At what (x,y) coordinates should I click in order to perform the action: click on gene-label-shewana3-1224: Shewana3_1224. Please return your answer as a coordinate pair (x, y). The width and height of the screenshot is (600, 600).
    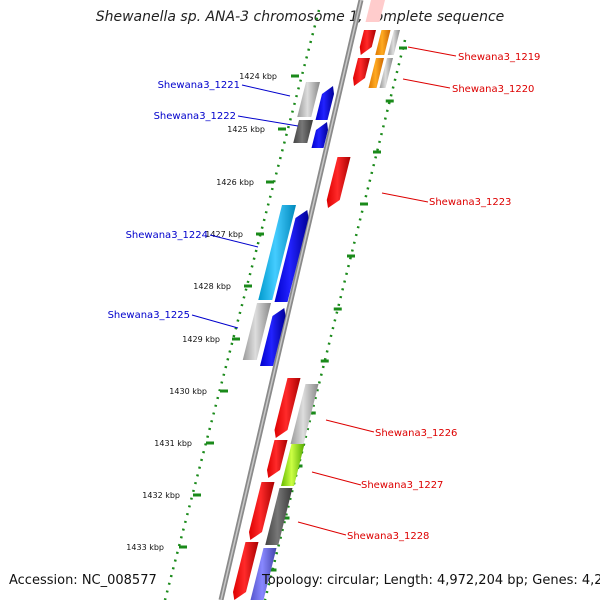
    Looking at the image, I should click on (167, 235).